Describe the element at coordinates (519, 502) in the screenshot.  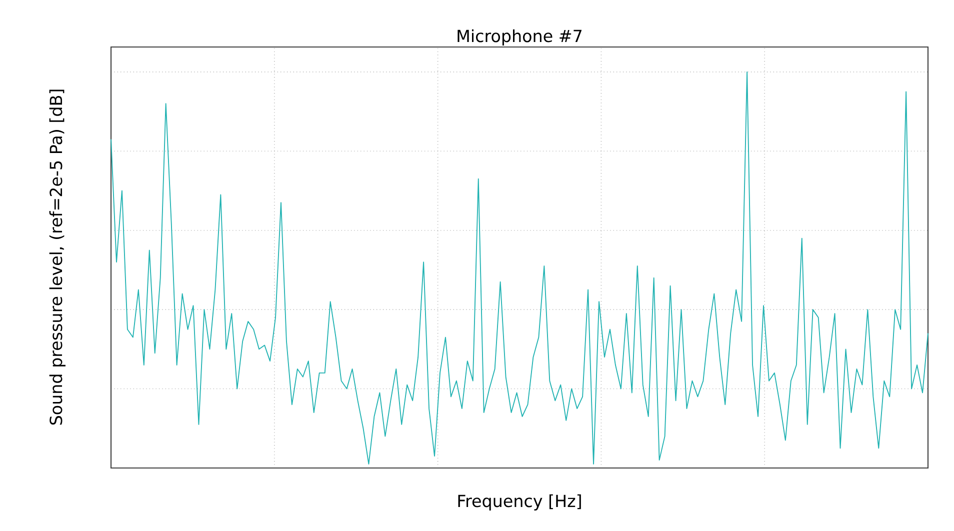
I see `x-axis-title: Frequency [Hz]` at that location.